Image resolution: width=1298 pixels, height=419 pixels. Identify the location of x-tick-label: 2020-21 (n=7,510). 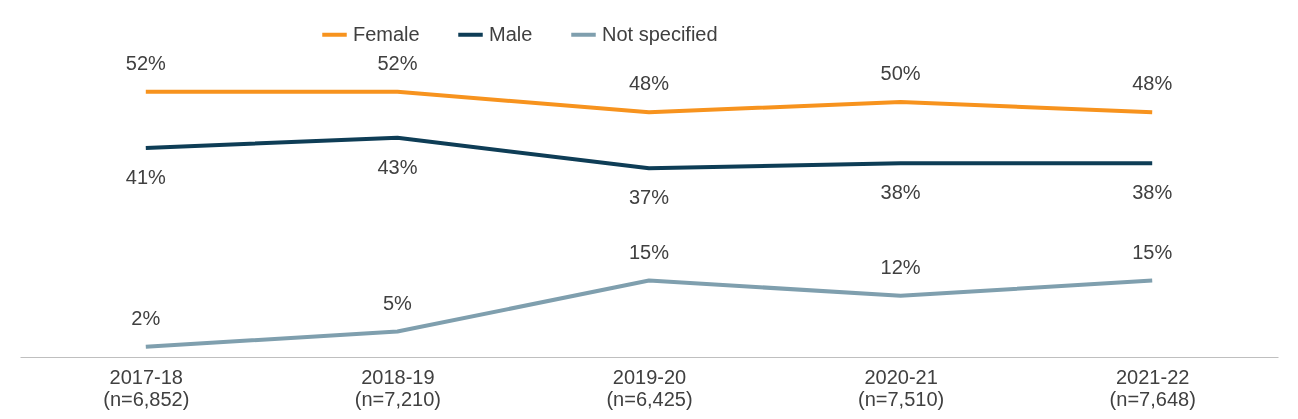
(901, 387).